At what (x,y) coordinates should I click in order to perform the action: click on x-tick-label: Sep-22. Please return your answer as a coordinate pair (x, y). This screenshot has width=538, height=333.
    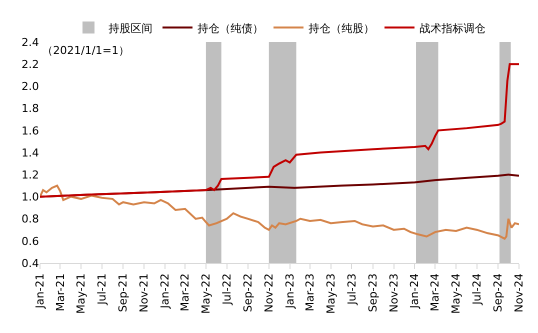
    Looking at the image, I should click on (248, 292).